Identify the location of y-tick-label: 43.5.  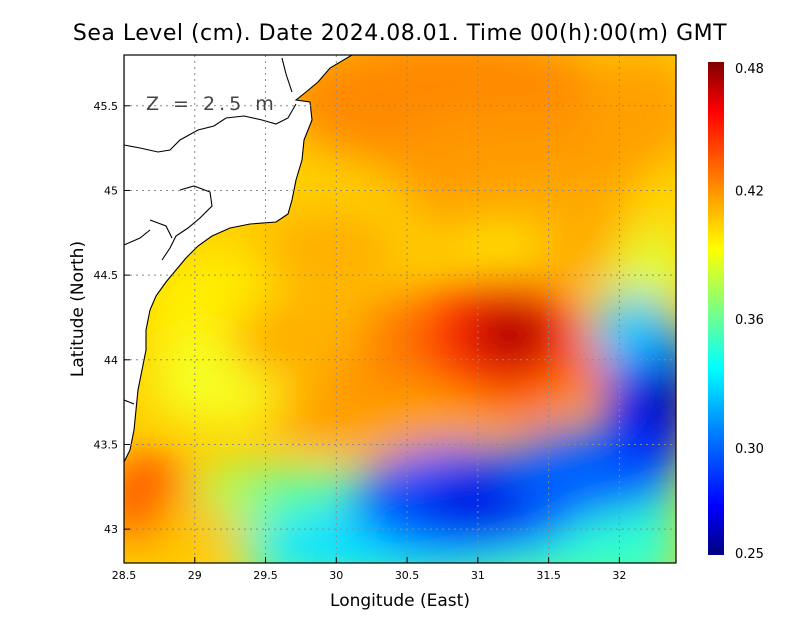
(106, 444).